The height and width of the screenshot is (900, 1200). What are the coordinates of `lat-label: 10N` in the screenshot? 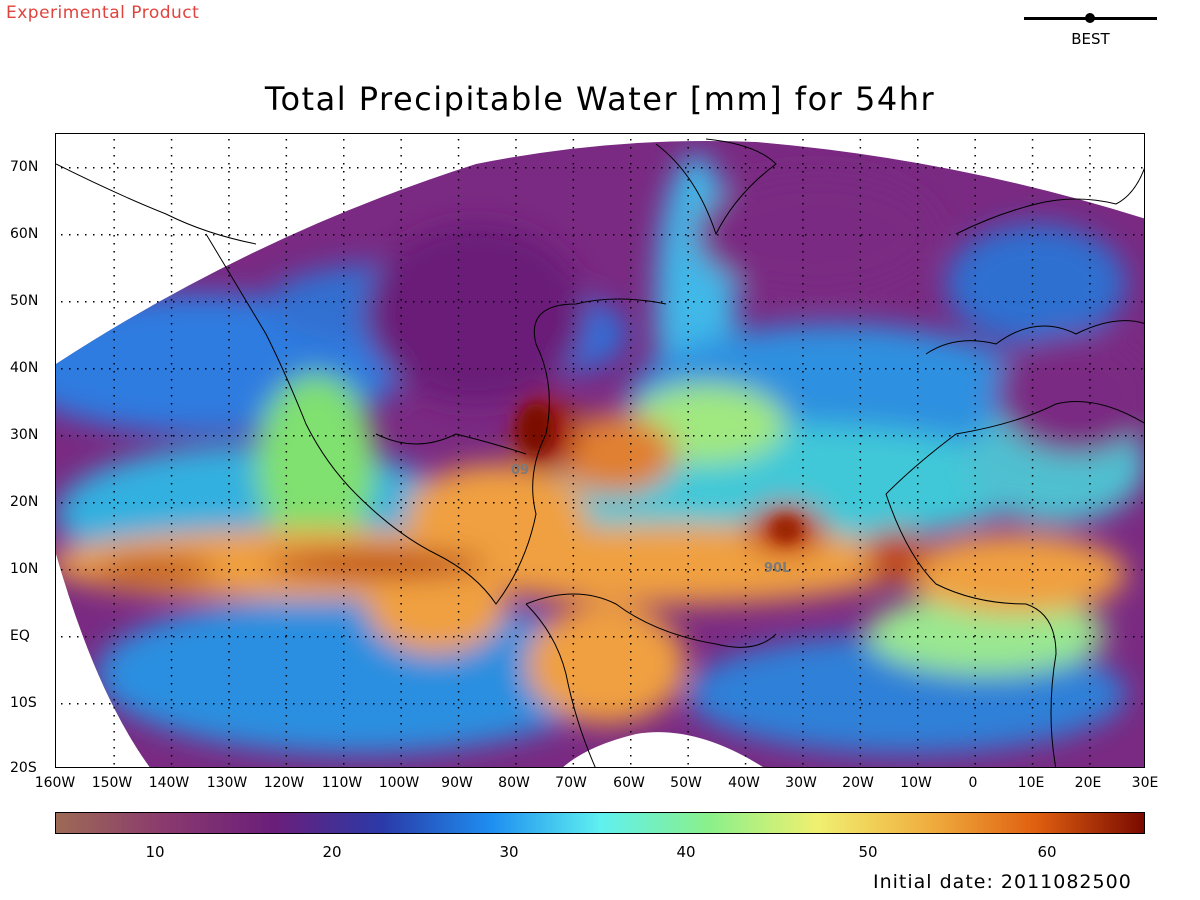 It's located at (24, 569).